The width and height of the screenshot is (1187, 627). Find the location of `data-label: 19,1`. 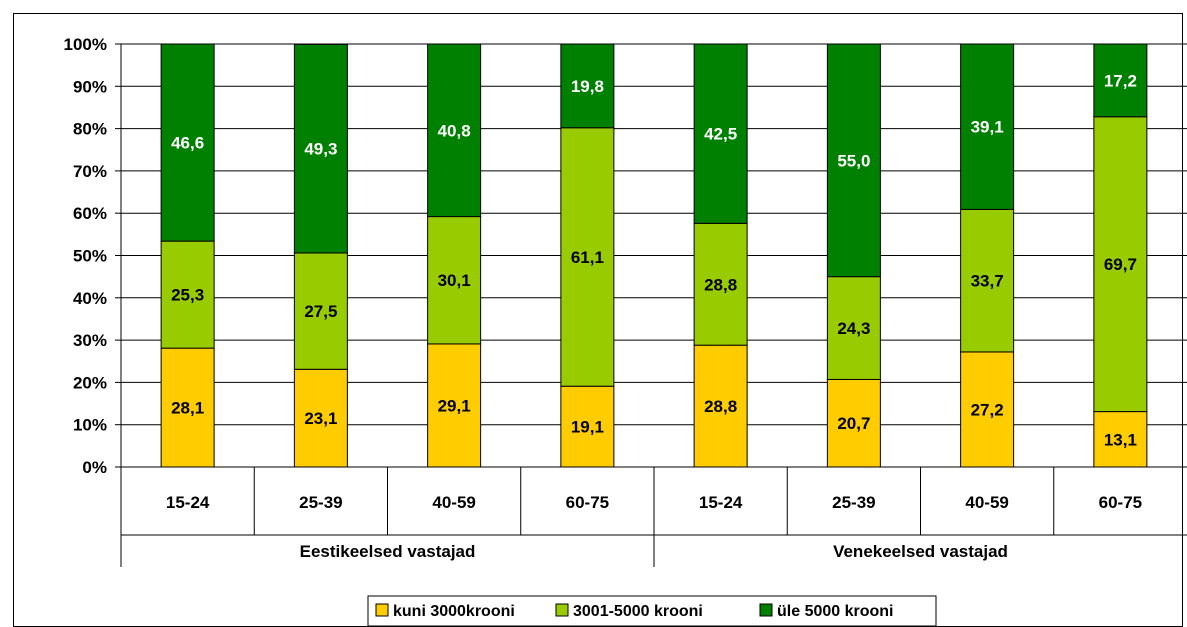

data-label: 19,1 is located at coordinates (587, 427).